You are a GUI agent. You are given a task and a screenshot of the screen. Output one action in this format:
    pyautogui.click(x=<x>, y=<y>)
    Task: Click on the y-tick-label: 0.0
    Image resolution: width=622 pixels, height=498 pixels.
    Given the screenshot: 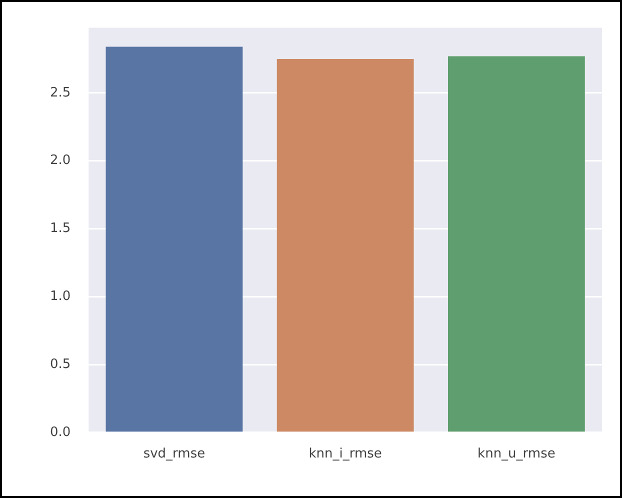 What is the action you would take?
    pyautogui.click(x=60, y=432)
    